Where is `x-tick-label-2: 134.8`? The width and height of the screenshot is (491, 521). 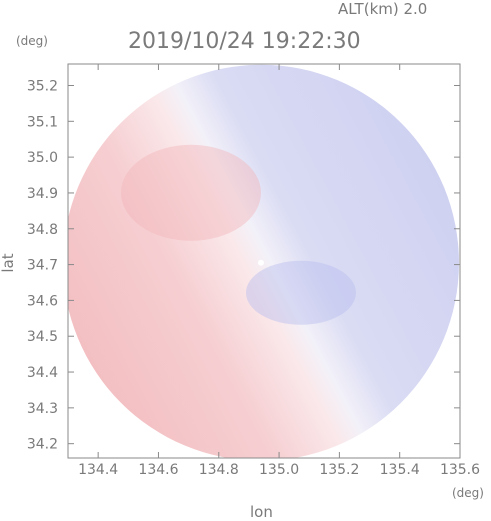 x-tick-label-2: 134.8 is located at coordinates (219, 470).